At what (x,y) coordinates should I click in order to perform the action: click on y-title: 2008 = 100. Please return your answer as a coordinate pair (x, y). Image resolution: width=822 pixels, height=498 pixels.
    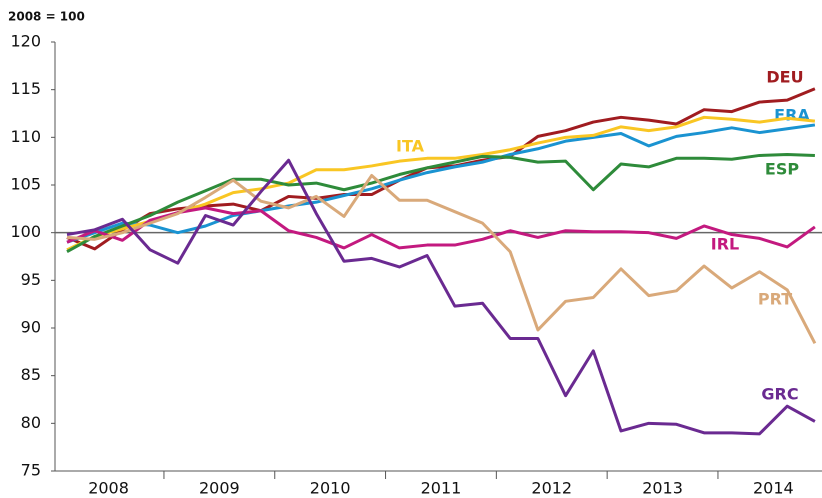
    Looking at the image, I should click on (46, 17).